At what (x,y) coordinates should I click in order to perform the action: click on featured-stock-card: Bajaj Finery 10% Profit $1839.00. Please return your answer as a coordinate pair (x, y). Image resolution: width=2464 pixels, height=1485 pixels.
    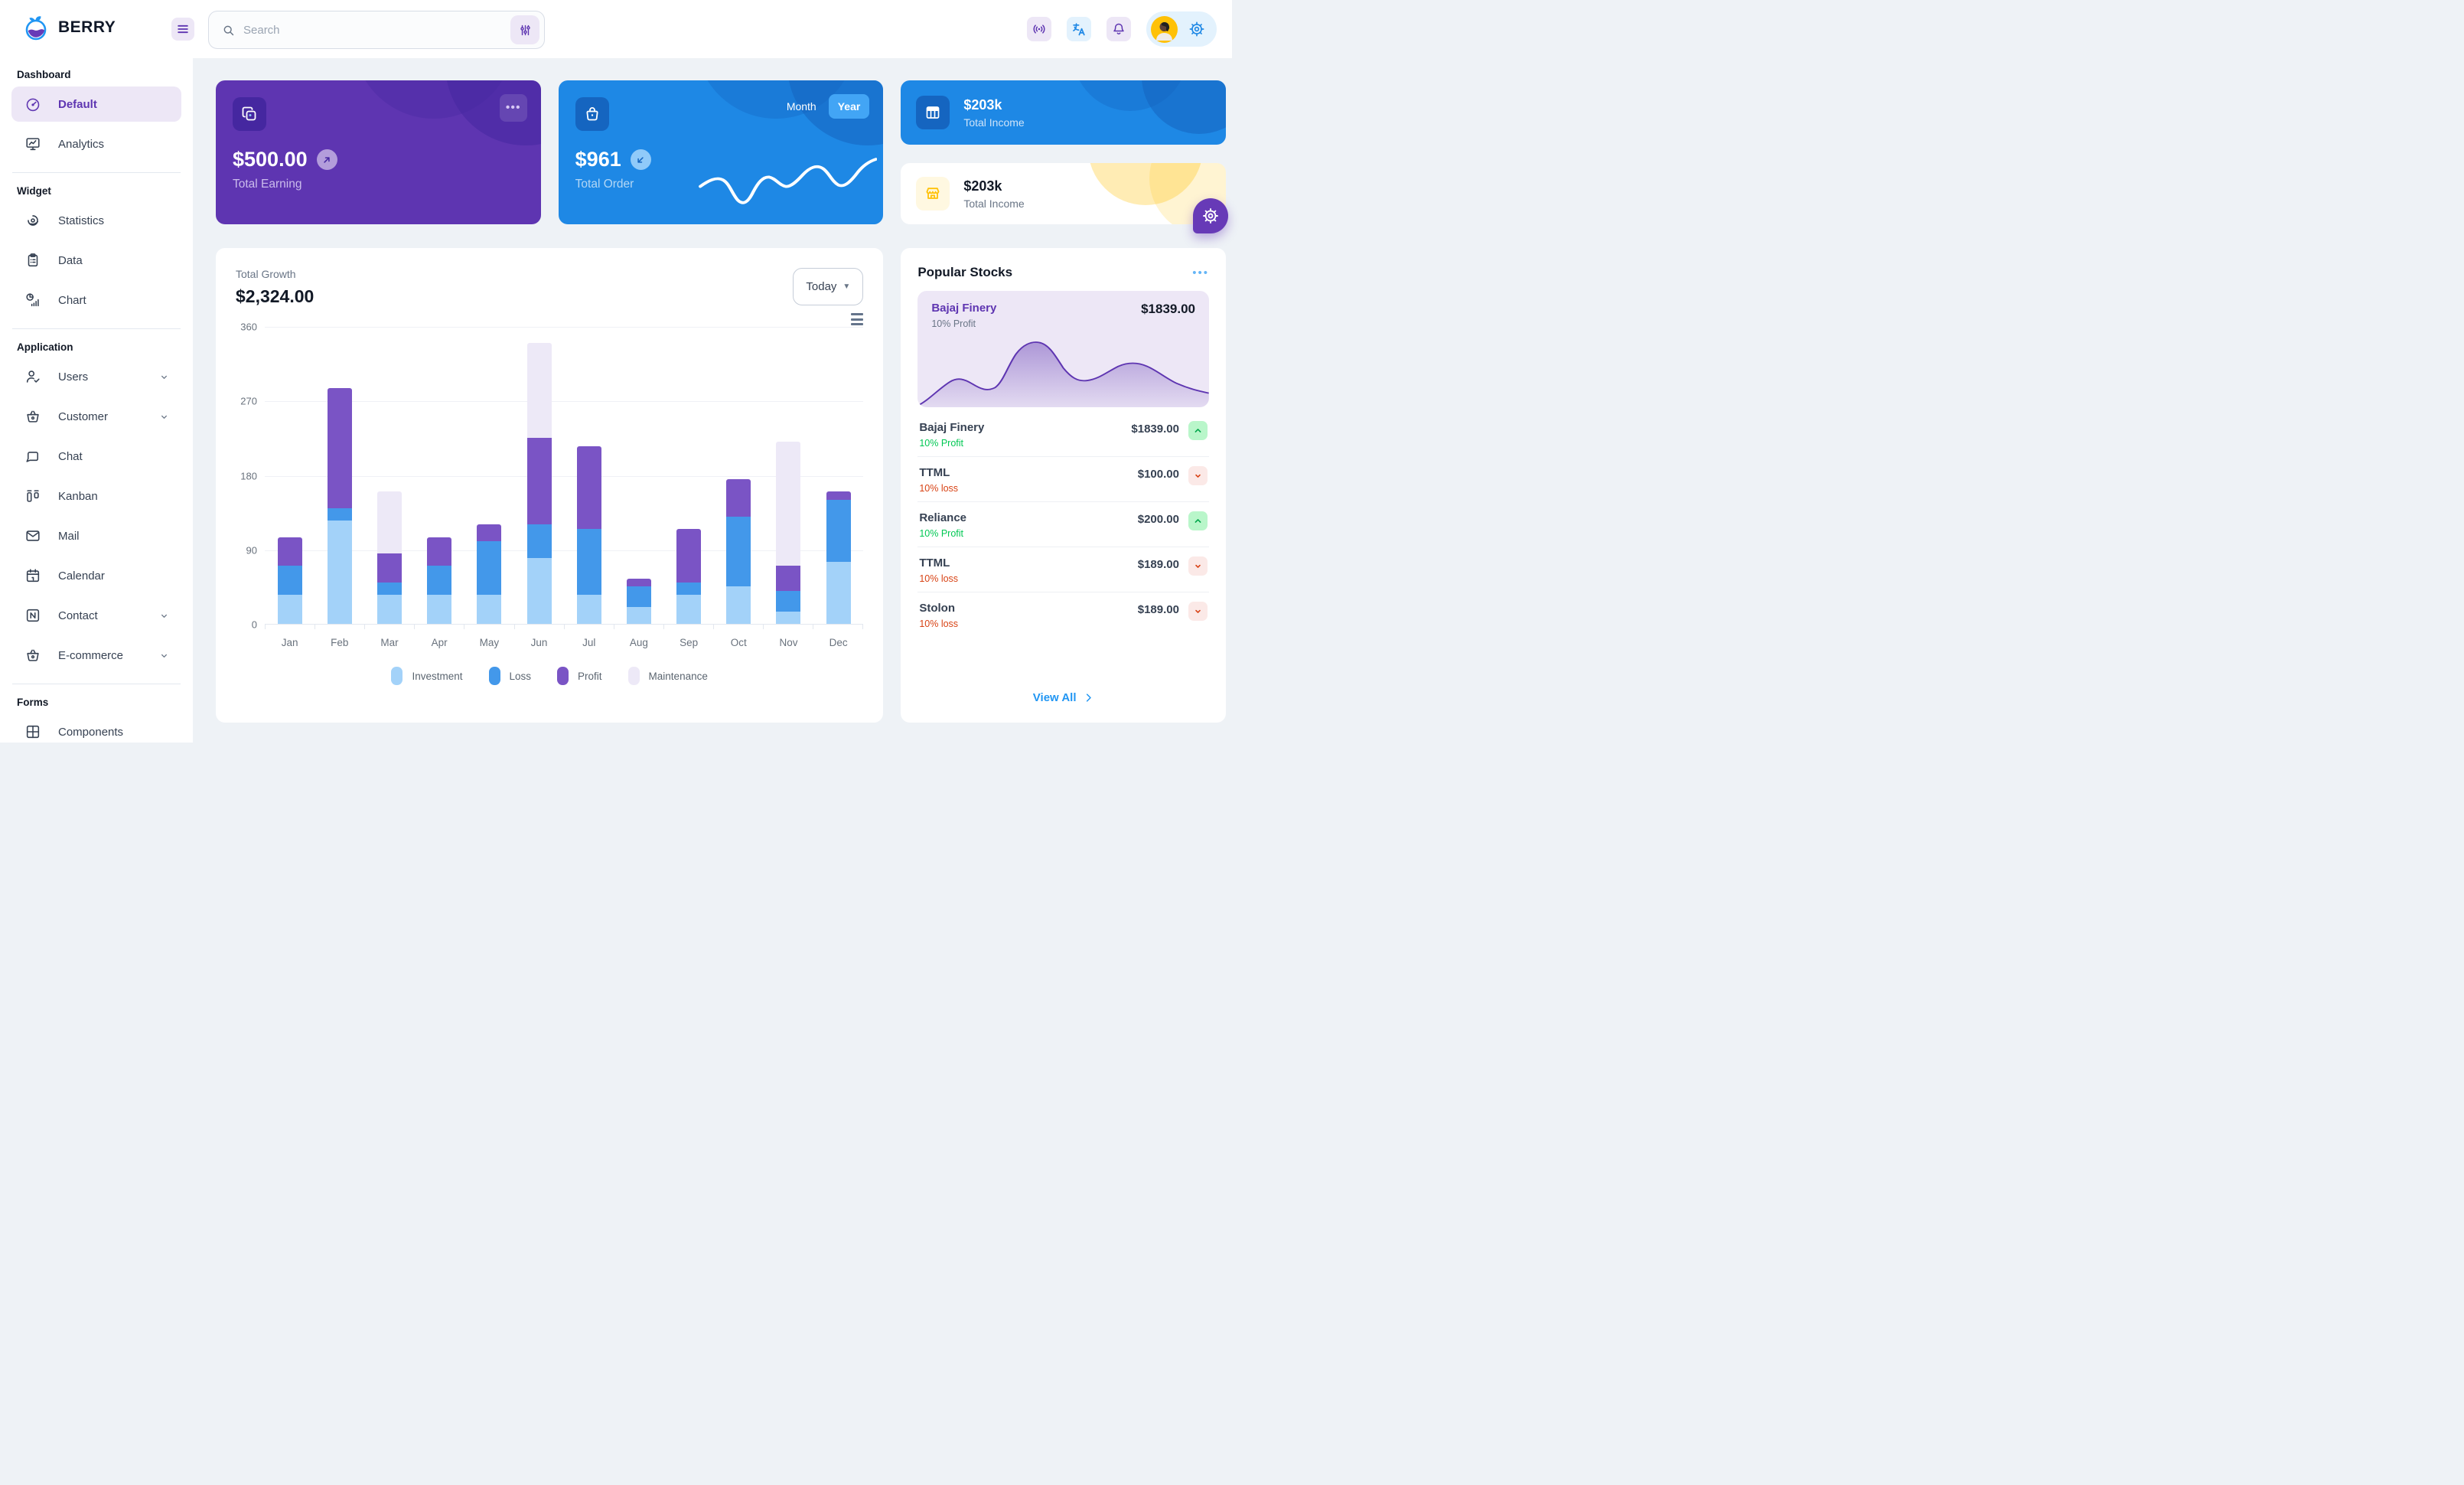
    Looking at the image, I should click on (1063, 349).